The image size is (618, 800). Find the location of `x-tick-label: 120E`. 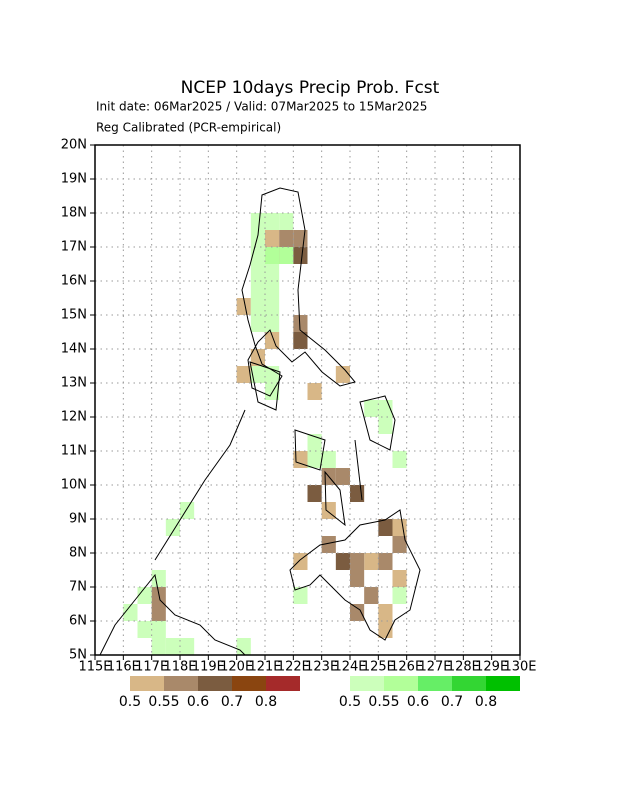

x-tick-label: 120E is located at coordinates (236, 667).